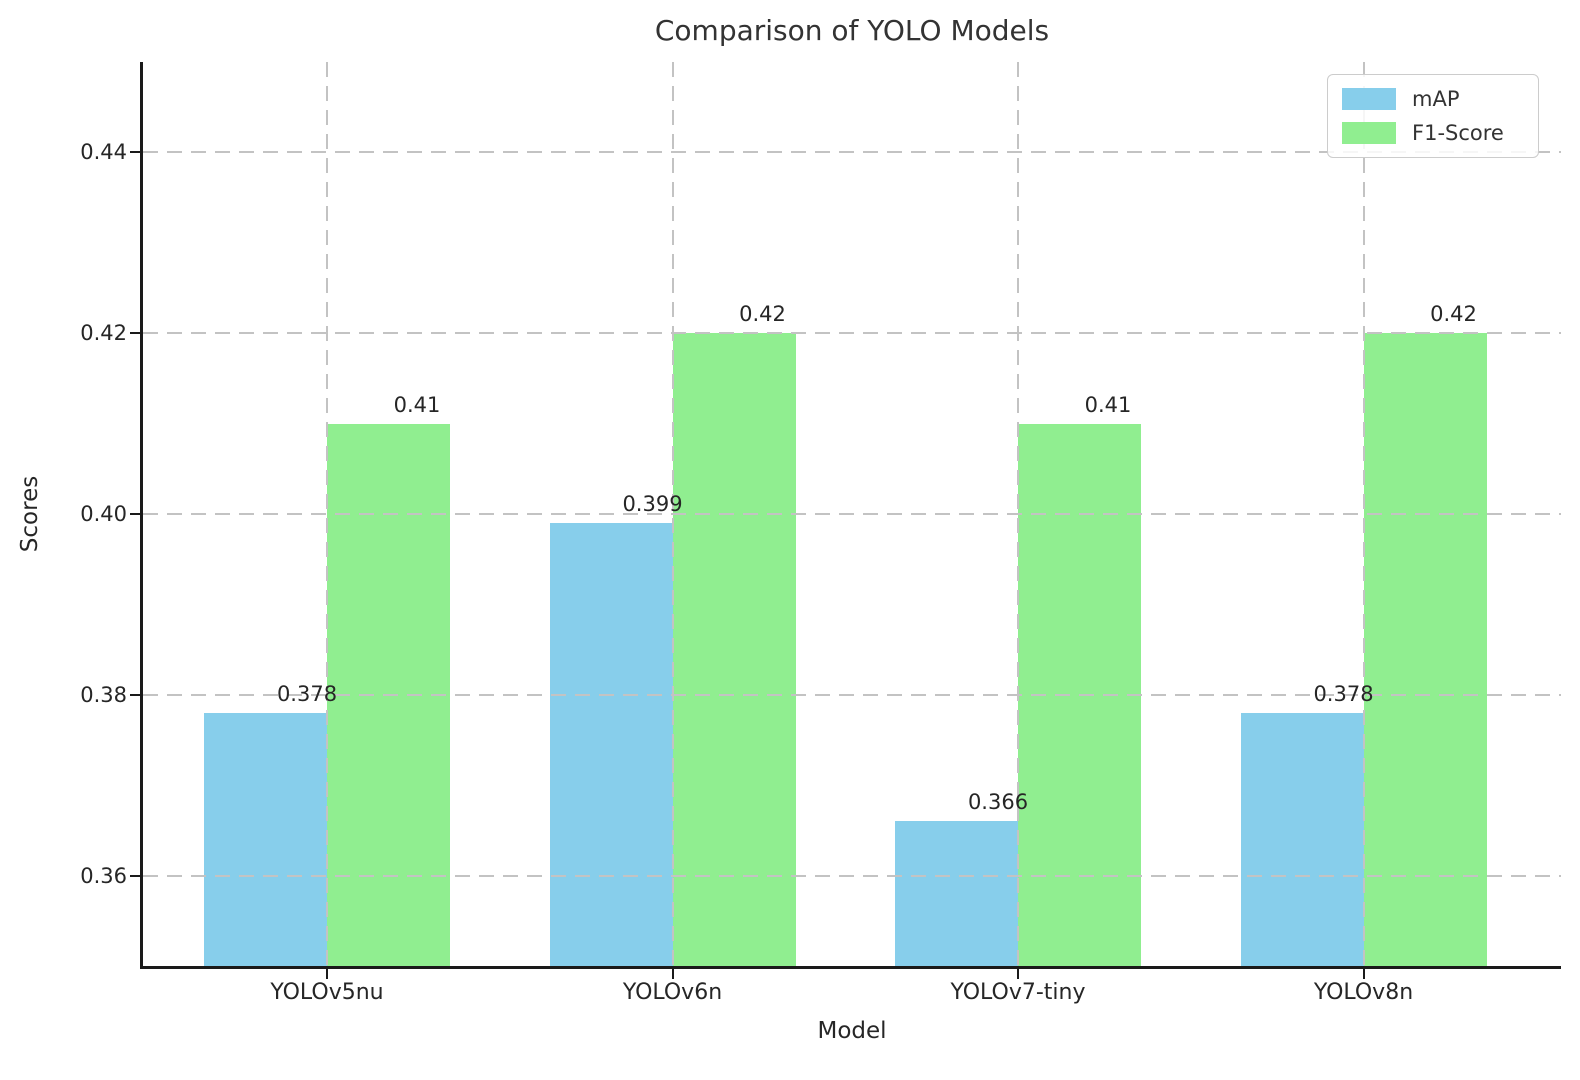  What do you see at coordinates (30, 514) in the screenshot?
I see `y-axis-label: Scores` at bounding box center [30, 514].